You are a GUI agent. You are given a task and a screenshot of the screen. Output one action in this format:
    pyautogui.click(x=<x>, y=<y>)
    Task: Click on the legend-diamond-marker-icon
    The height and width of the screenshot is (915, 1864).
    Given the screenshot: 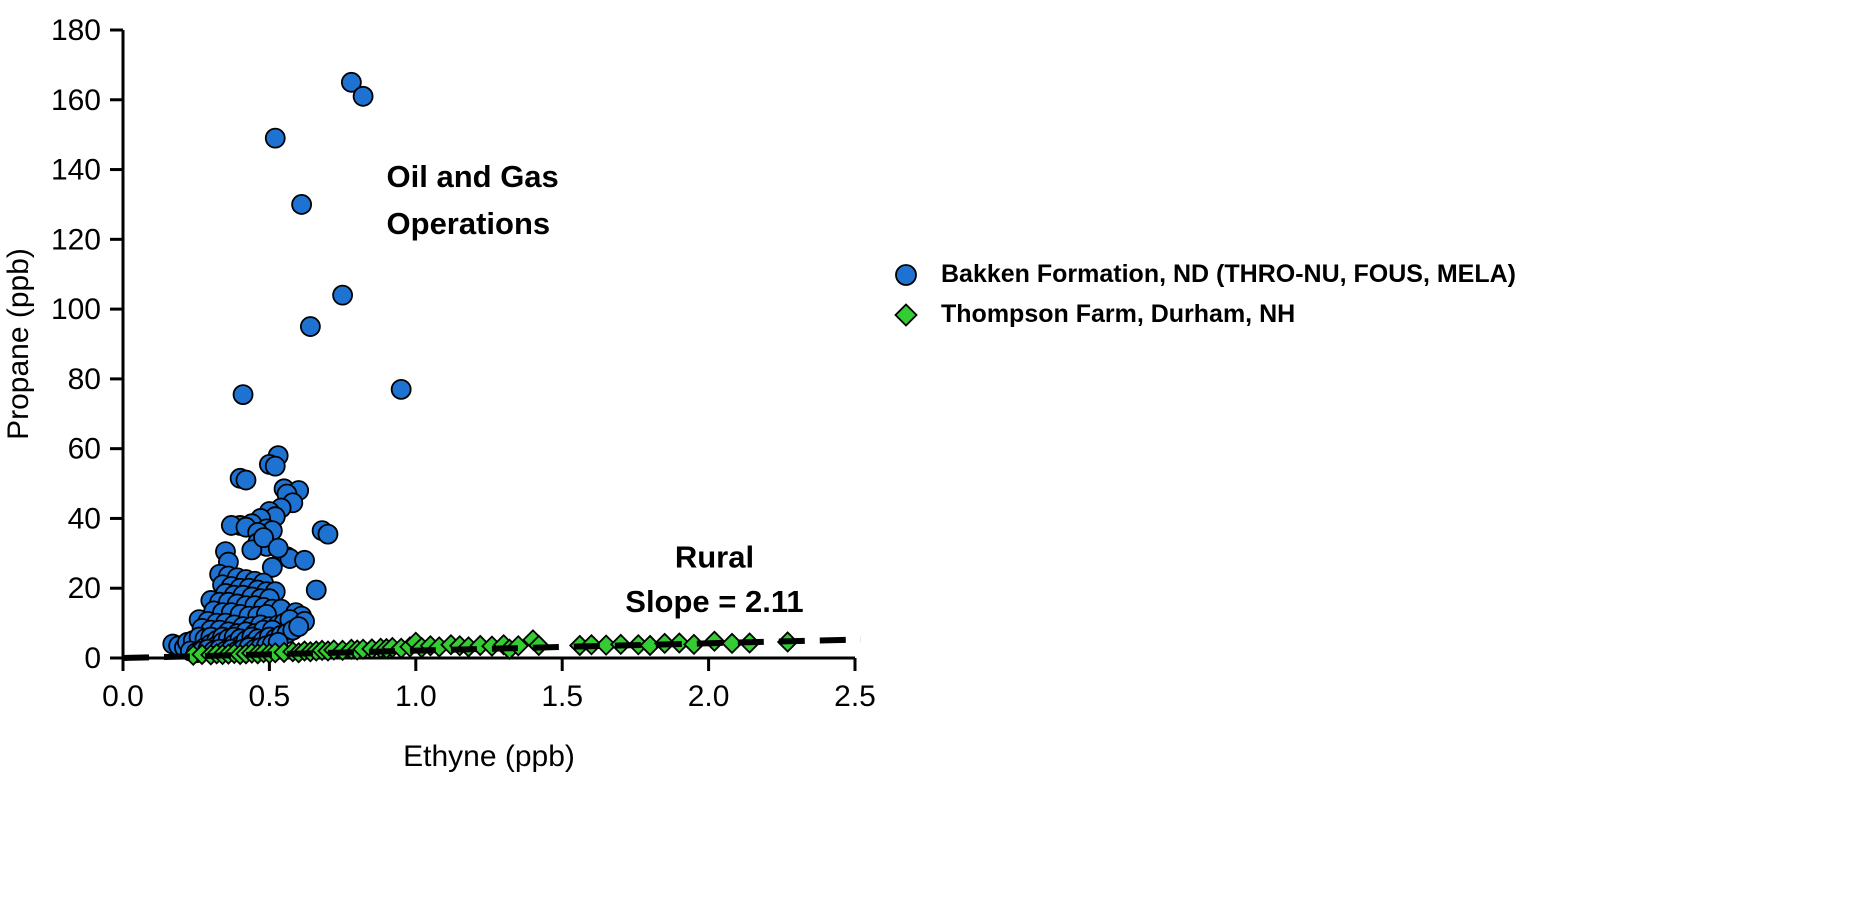 What is the action you would take?
    pyautogui.click(x=906, y=314)
    